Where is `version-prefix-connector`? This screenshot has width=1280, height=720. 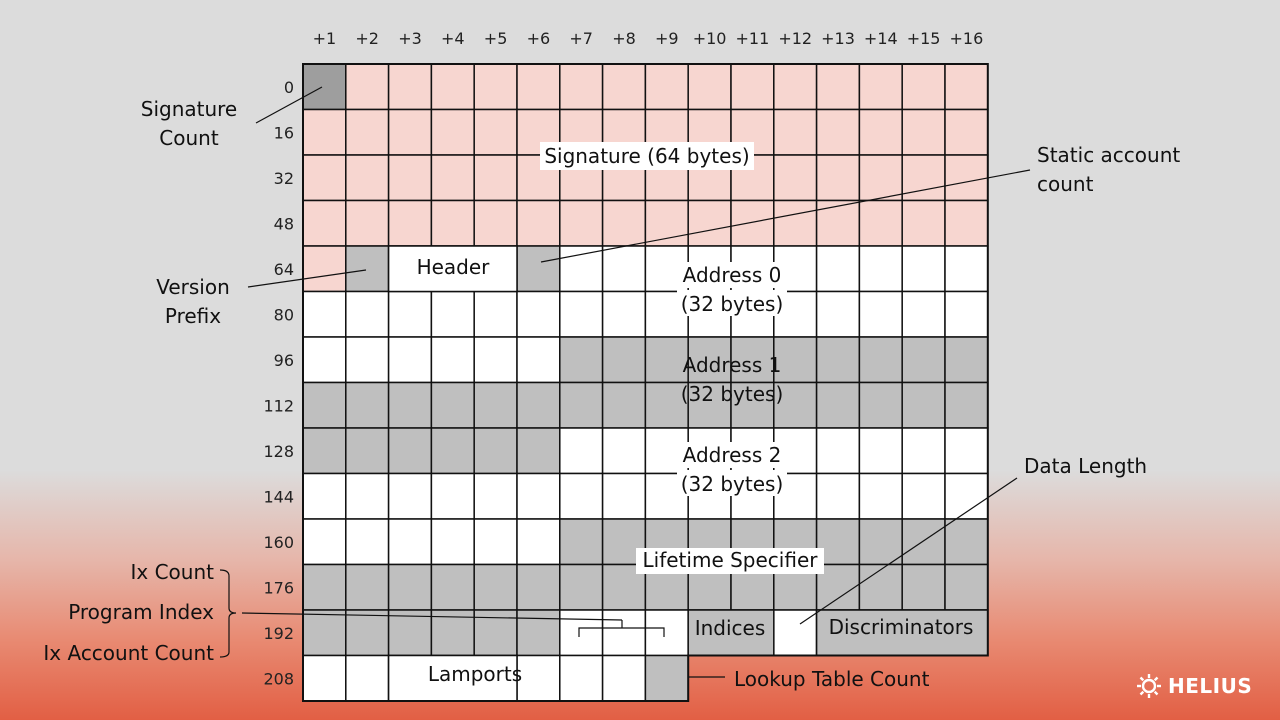 version-prefix-connector is located at coordinates (307, 278).